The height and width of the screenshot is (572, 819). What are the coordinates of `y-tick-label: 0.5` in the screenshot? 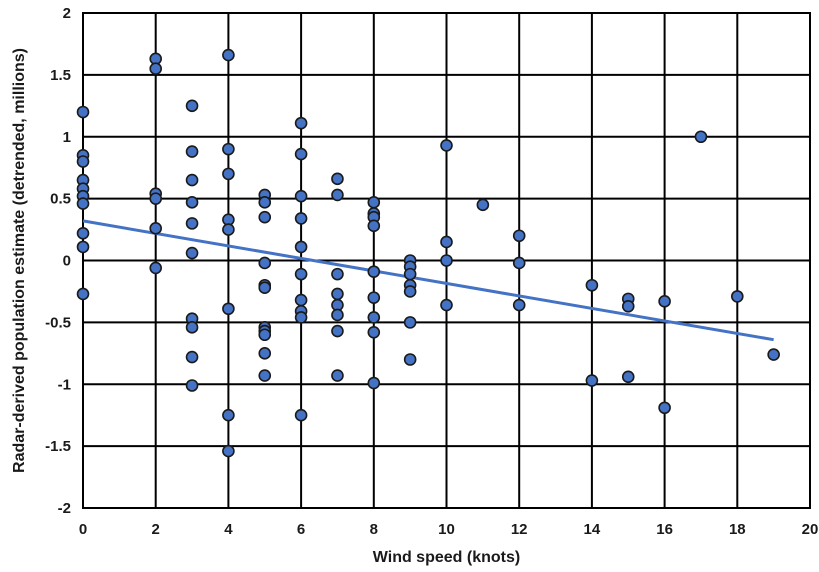 It's located at (60, 199).